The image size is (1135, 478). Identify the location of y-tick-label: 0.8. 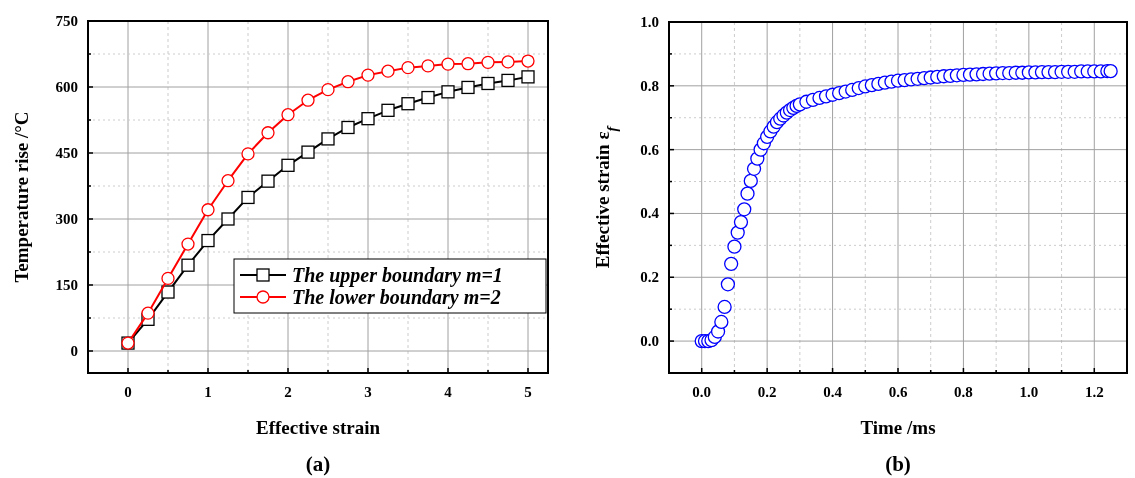
(649, 85).